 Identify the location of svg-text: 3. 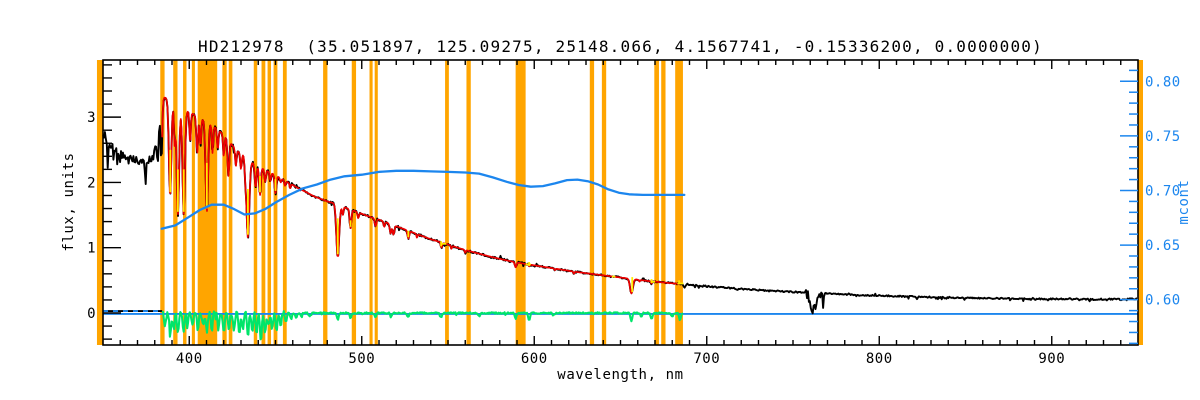
(91, 118).